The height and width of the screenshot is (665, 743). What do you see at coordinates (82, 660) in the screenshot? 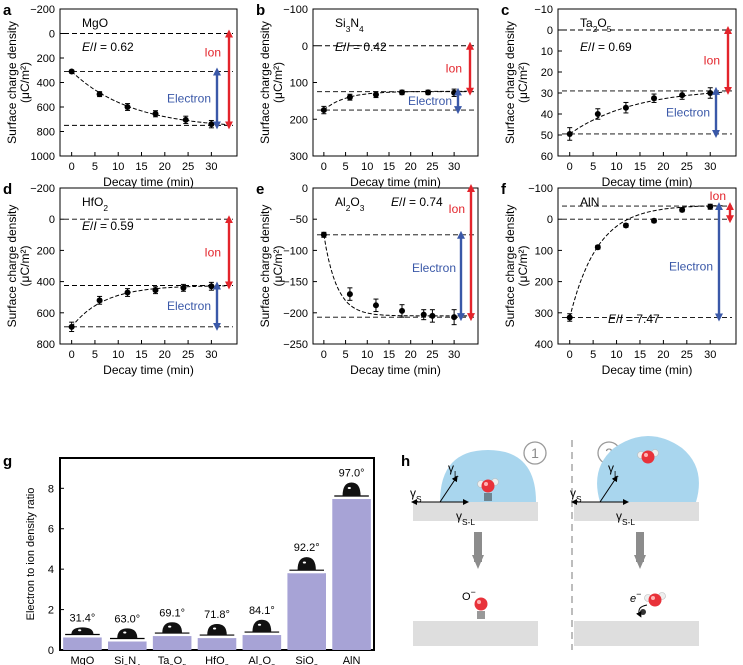
I see `category-label: MgO` at bounding box center [82, 660].